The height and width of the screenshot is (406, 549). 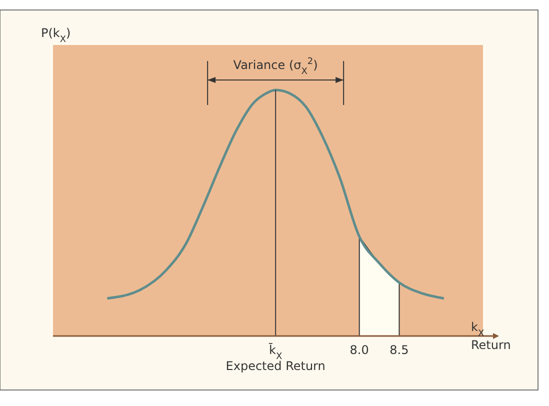 I want to click on text: Variance (σ$_{X}$$^{2}$), so click(x=275, y=67).